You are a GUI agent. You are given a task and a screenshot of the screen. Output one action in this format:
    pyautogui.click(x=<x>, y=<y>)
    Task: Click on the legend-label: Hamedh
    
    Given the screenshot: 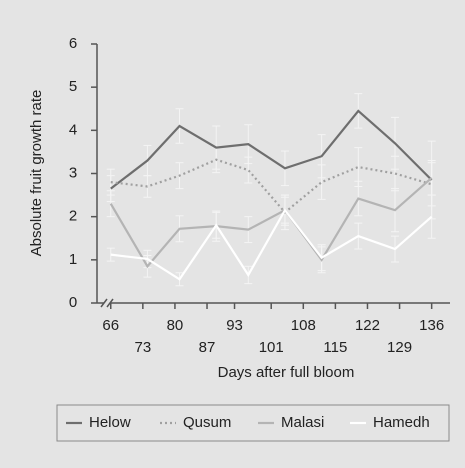 What is the action you would take?
    pyautogui.click(x=401, y=422)
    